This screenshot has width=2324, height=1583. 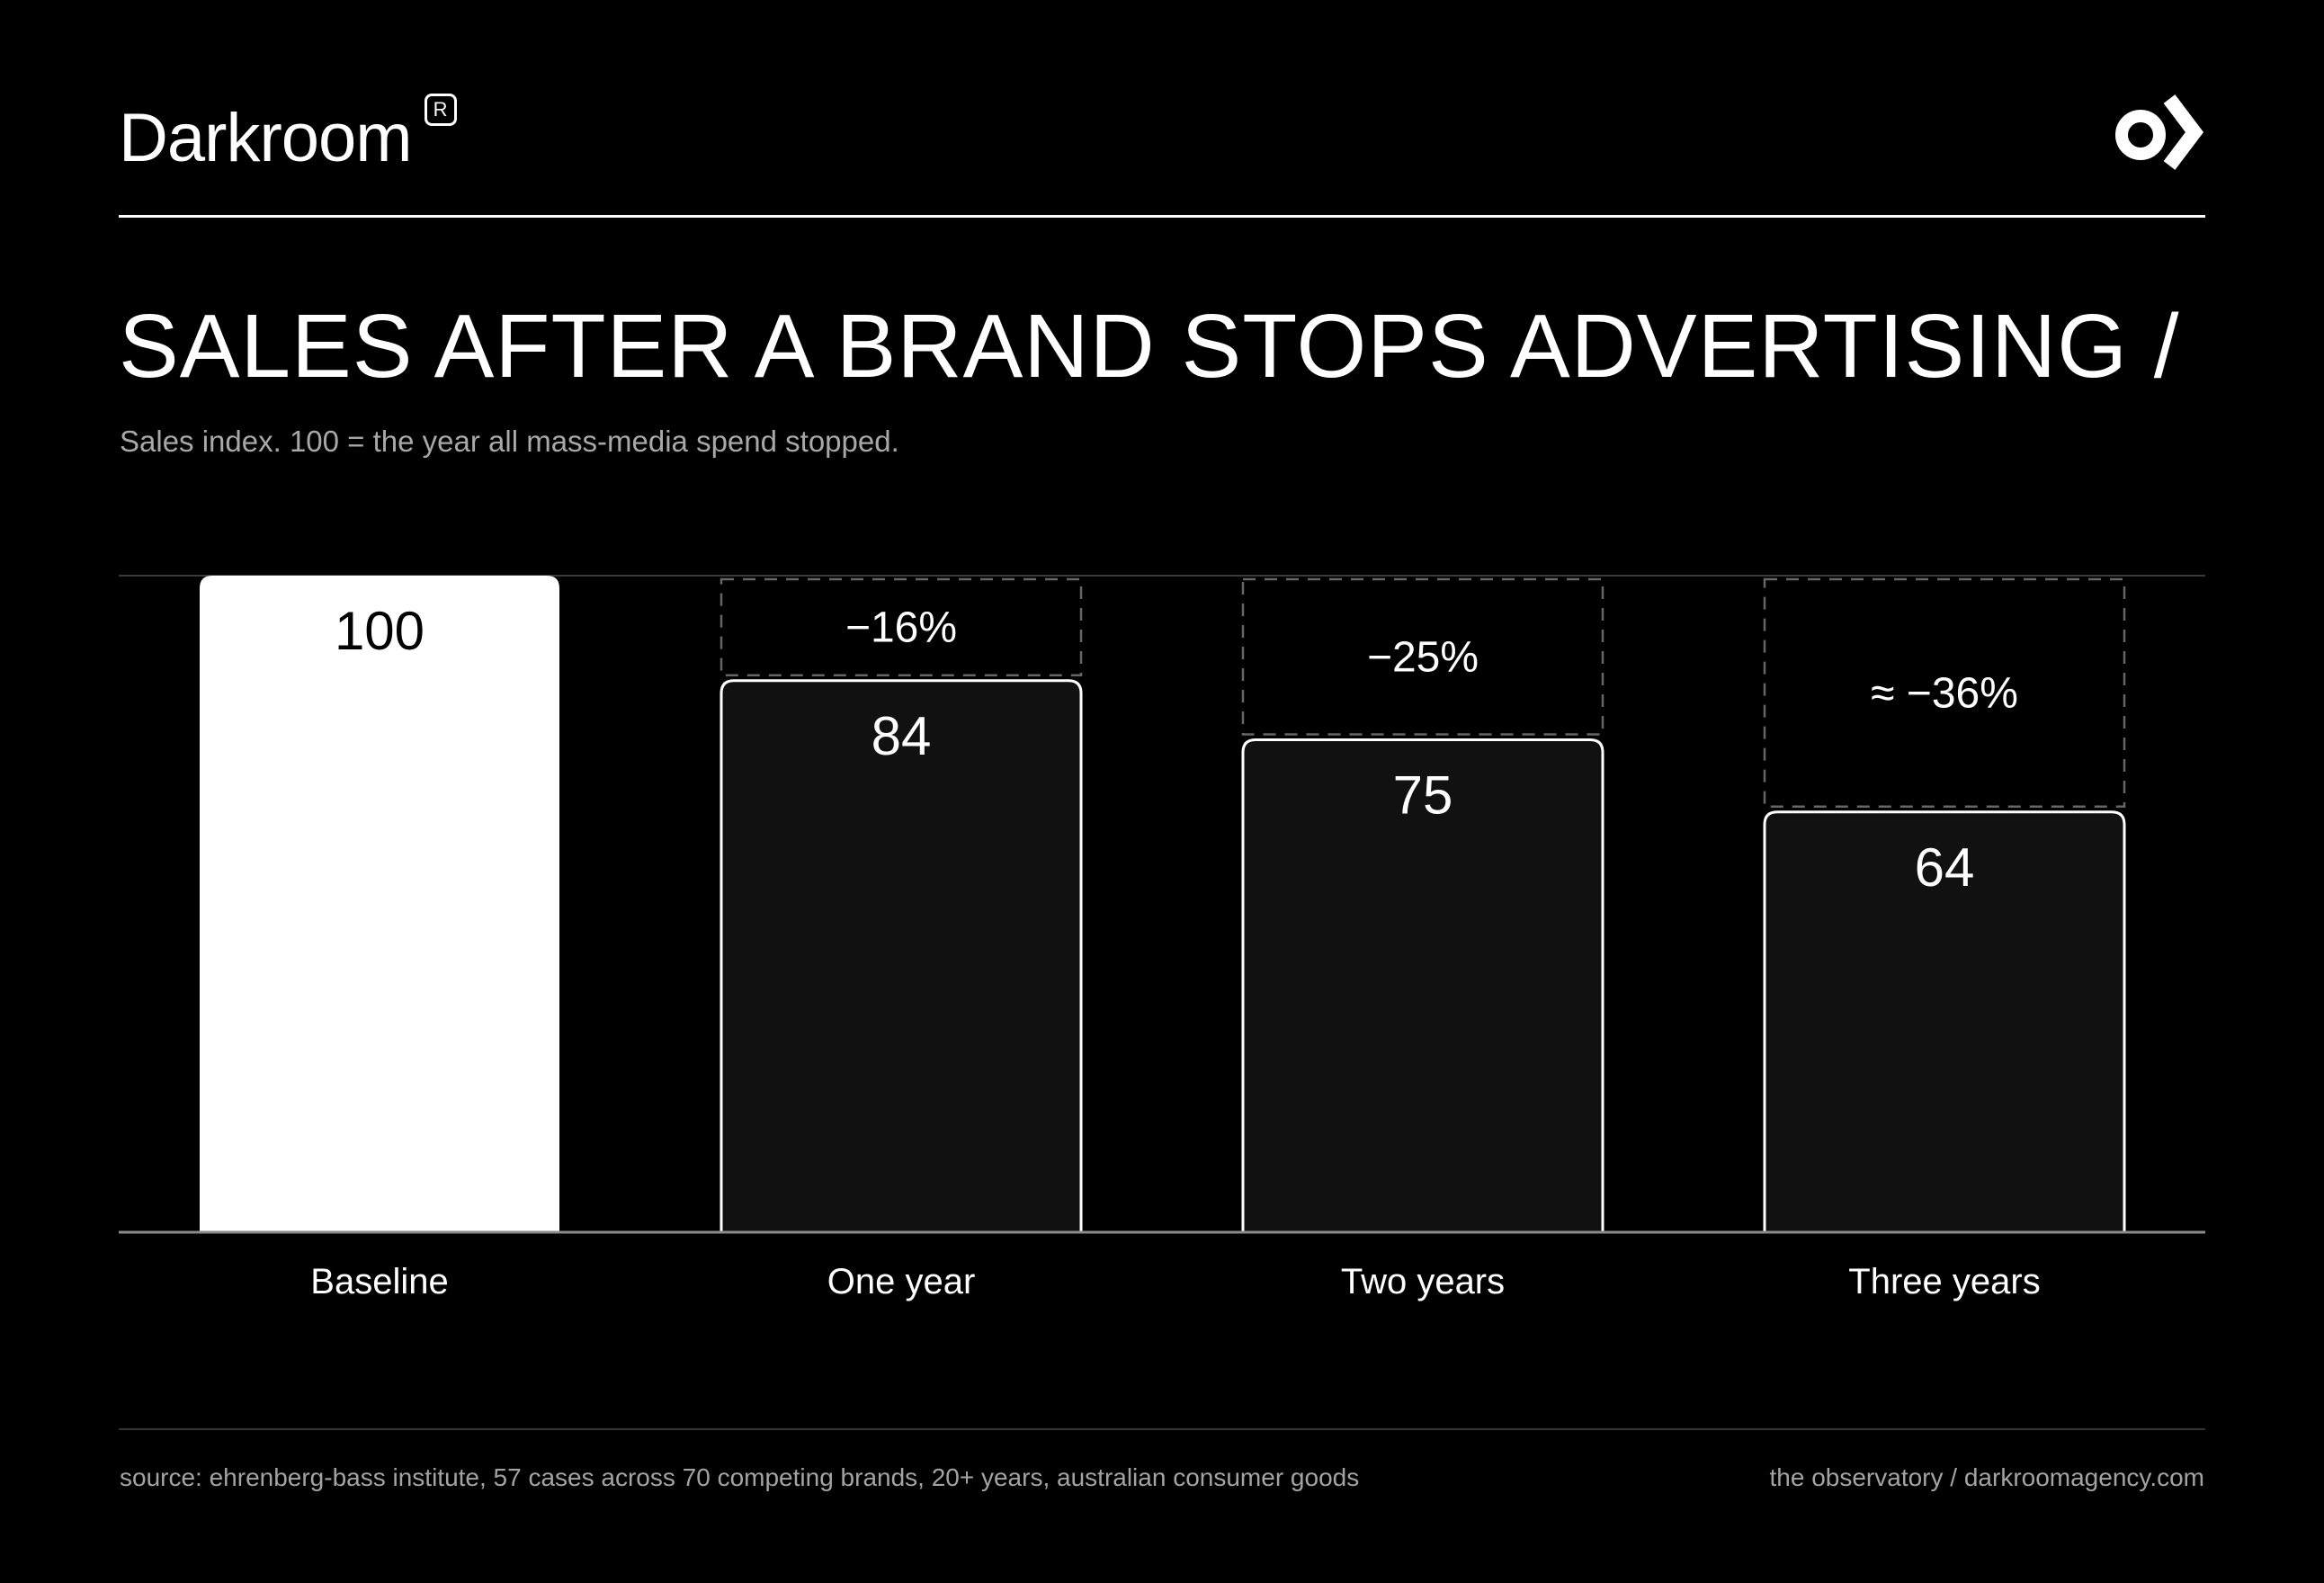 I want to click on value-label: 75, so click(x=1423, y=795).